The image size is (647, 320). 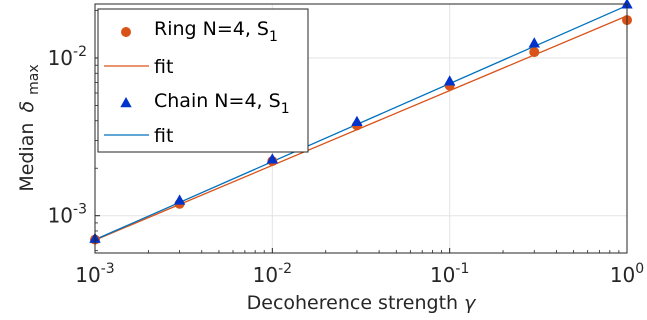 I want to click on legend-box, so click(x=203, y=80).